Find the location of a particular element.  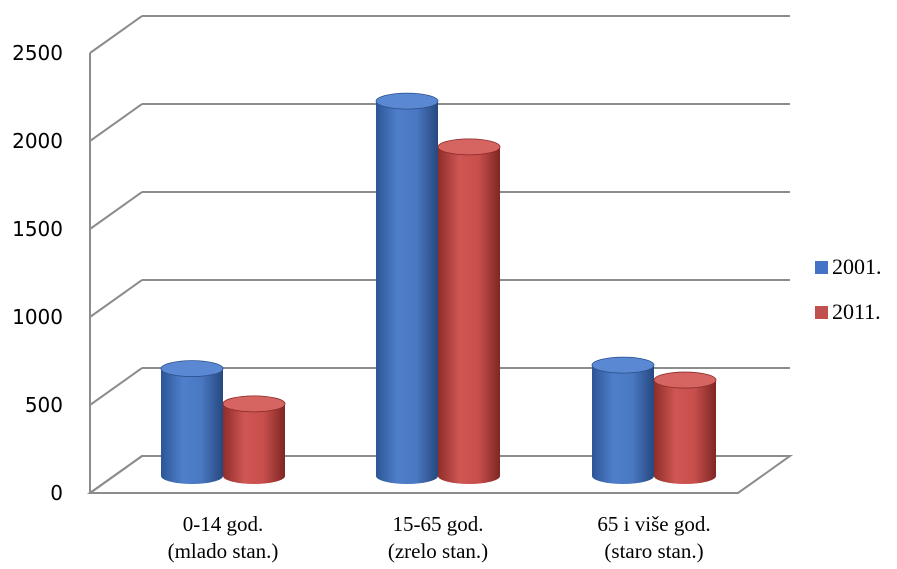

floor is located at coordinates (440, 474).